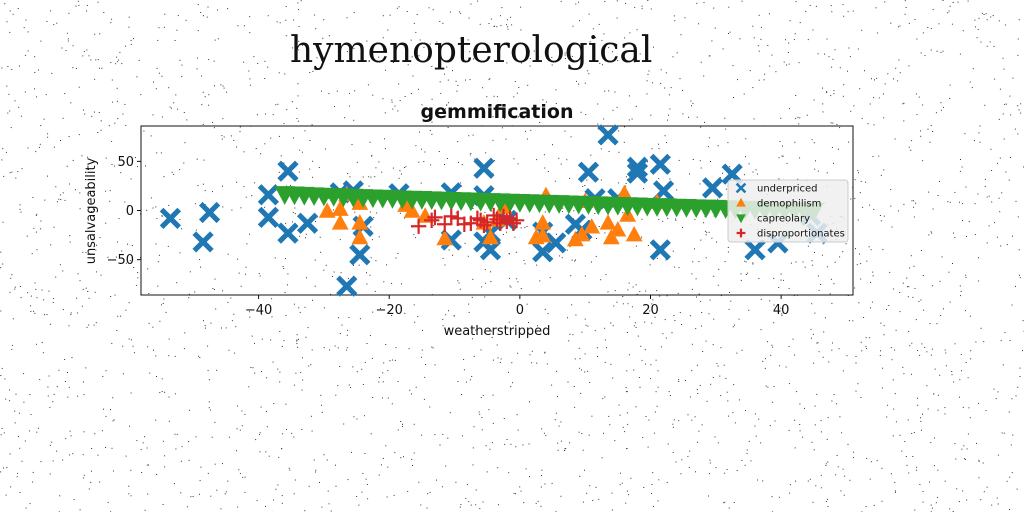 The image size is (1024, 512). I want to click on legend-label-disproportionates: disproportionates, so click(801, 234).